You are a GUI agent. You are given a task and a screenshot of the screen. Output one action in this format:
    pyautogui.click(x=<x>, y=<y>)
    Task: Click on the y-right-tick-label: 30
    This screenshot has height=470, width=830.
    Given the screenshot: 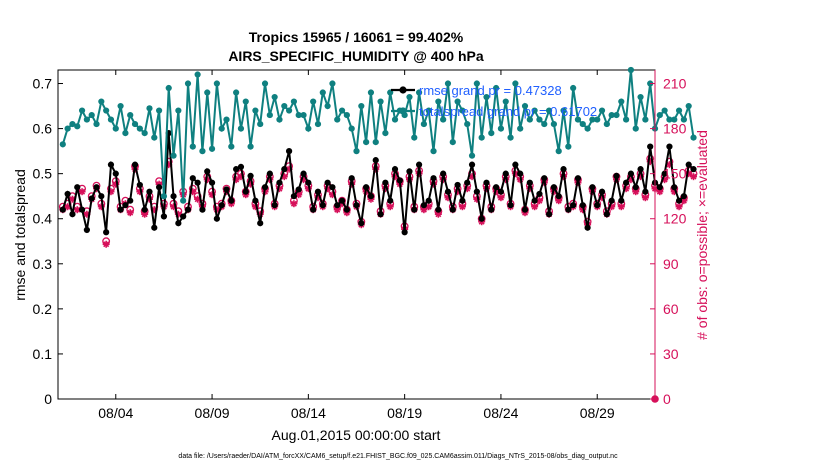 What is the action you would take?
    pyautogui.click(x=671, y=354)
    